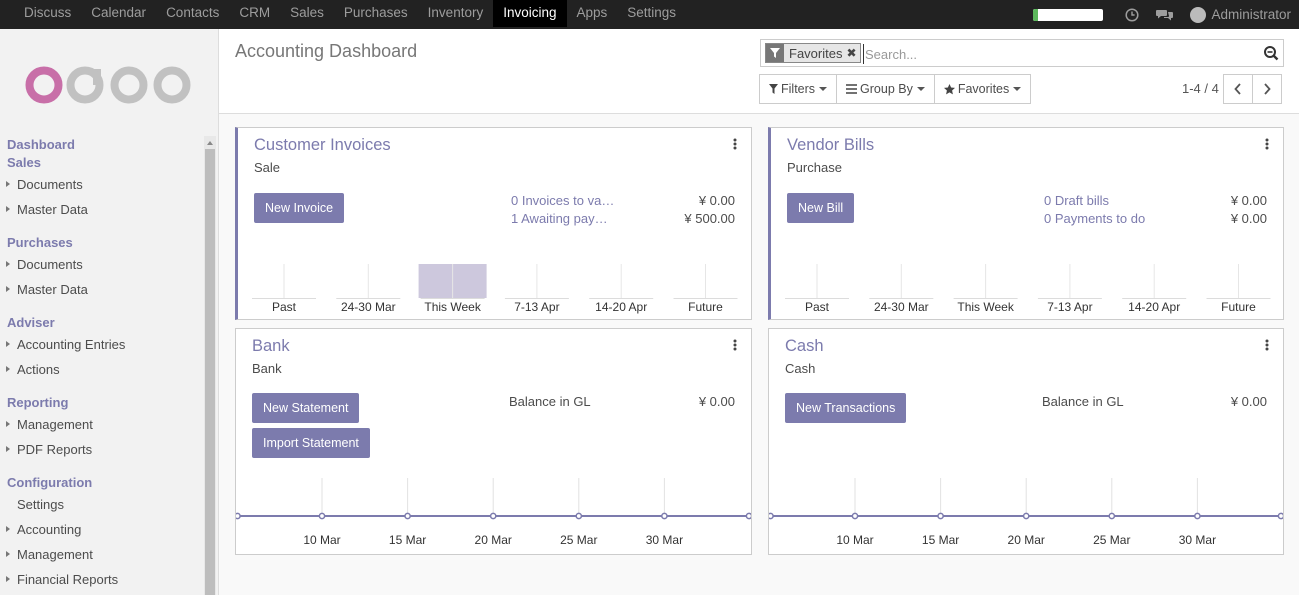 The height and width of the screenshot is (595, 1299). Describe the element at coordinates (982, 89) in the screenshot. I see `favorites-button: Favorites` at that location.